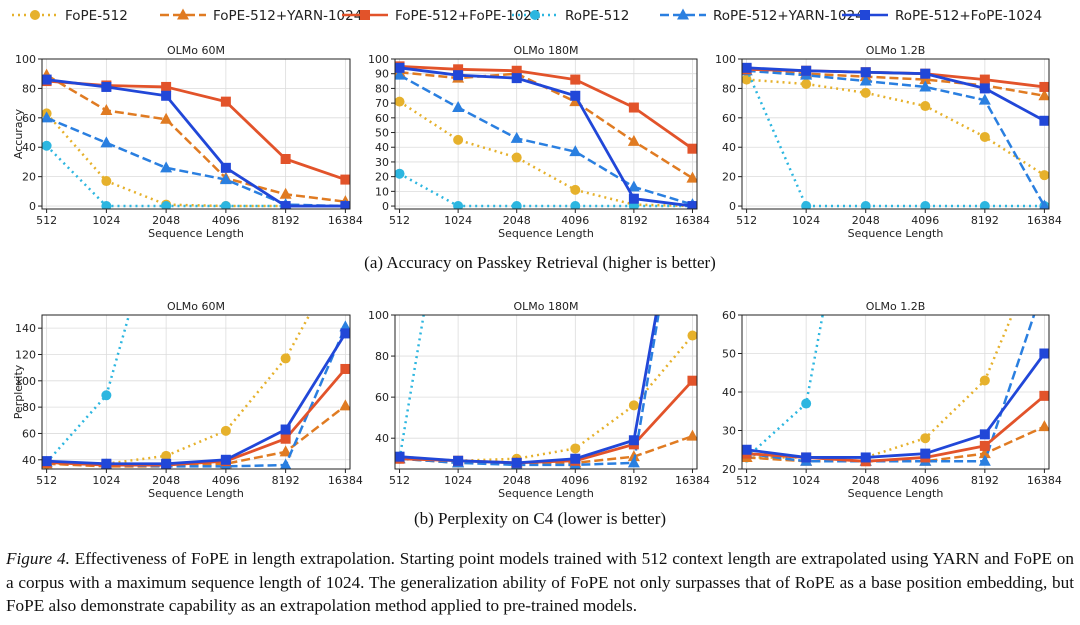 The image size is (1080, 625). Describe the element at coordinates (286, 220) in the screenshot. I see `x-tick-label: 8192` at that location.